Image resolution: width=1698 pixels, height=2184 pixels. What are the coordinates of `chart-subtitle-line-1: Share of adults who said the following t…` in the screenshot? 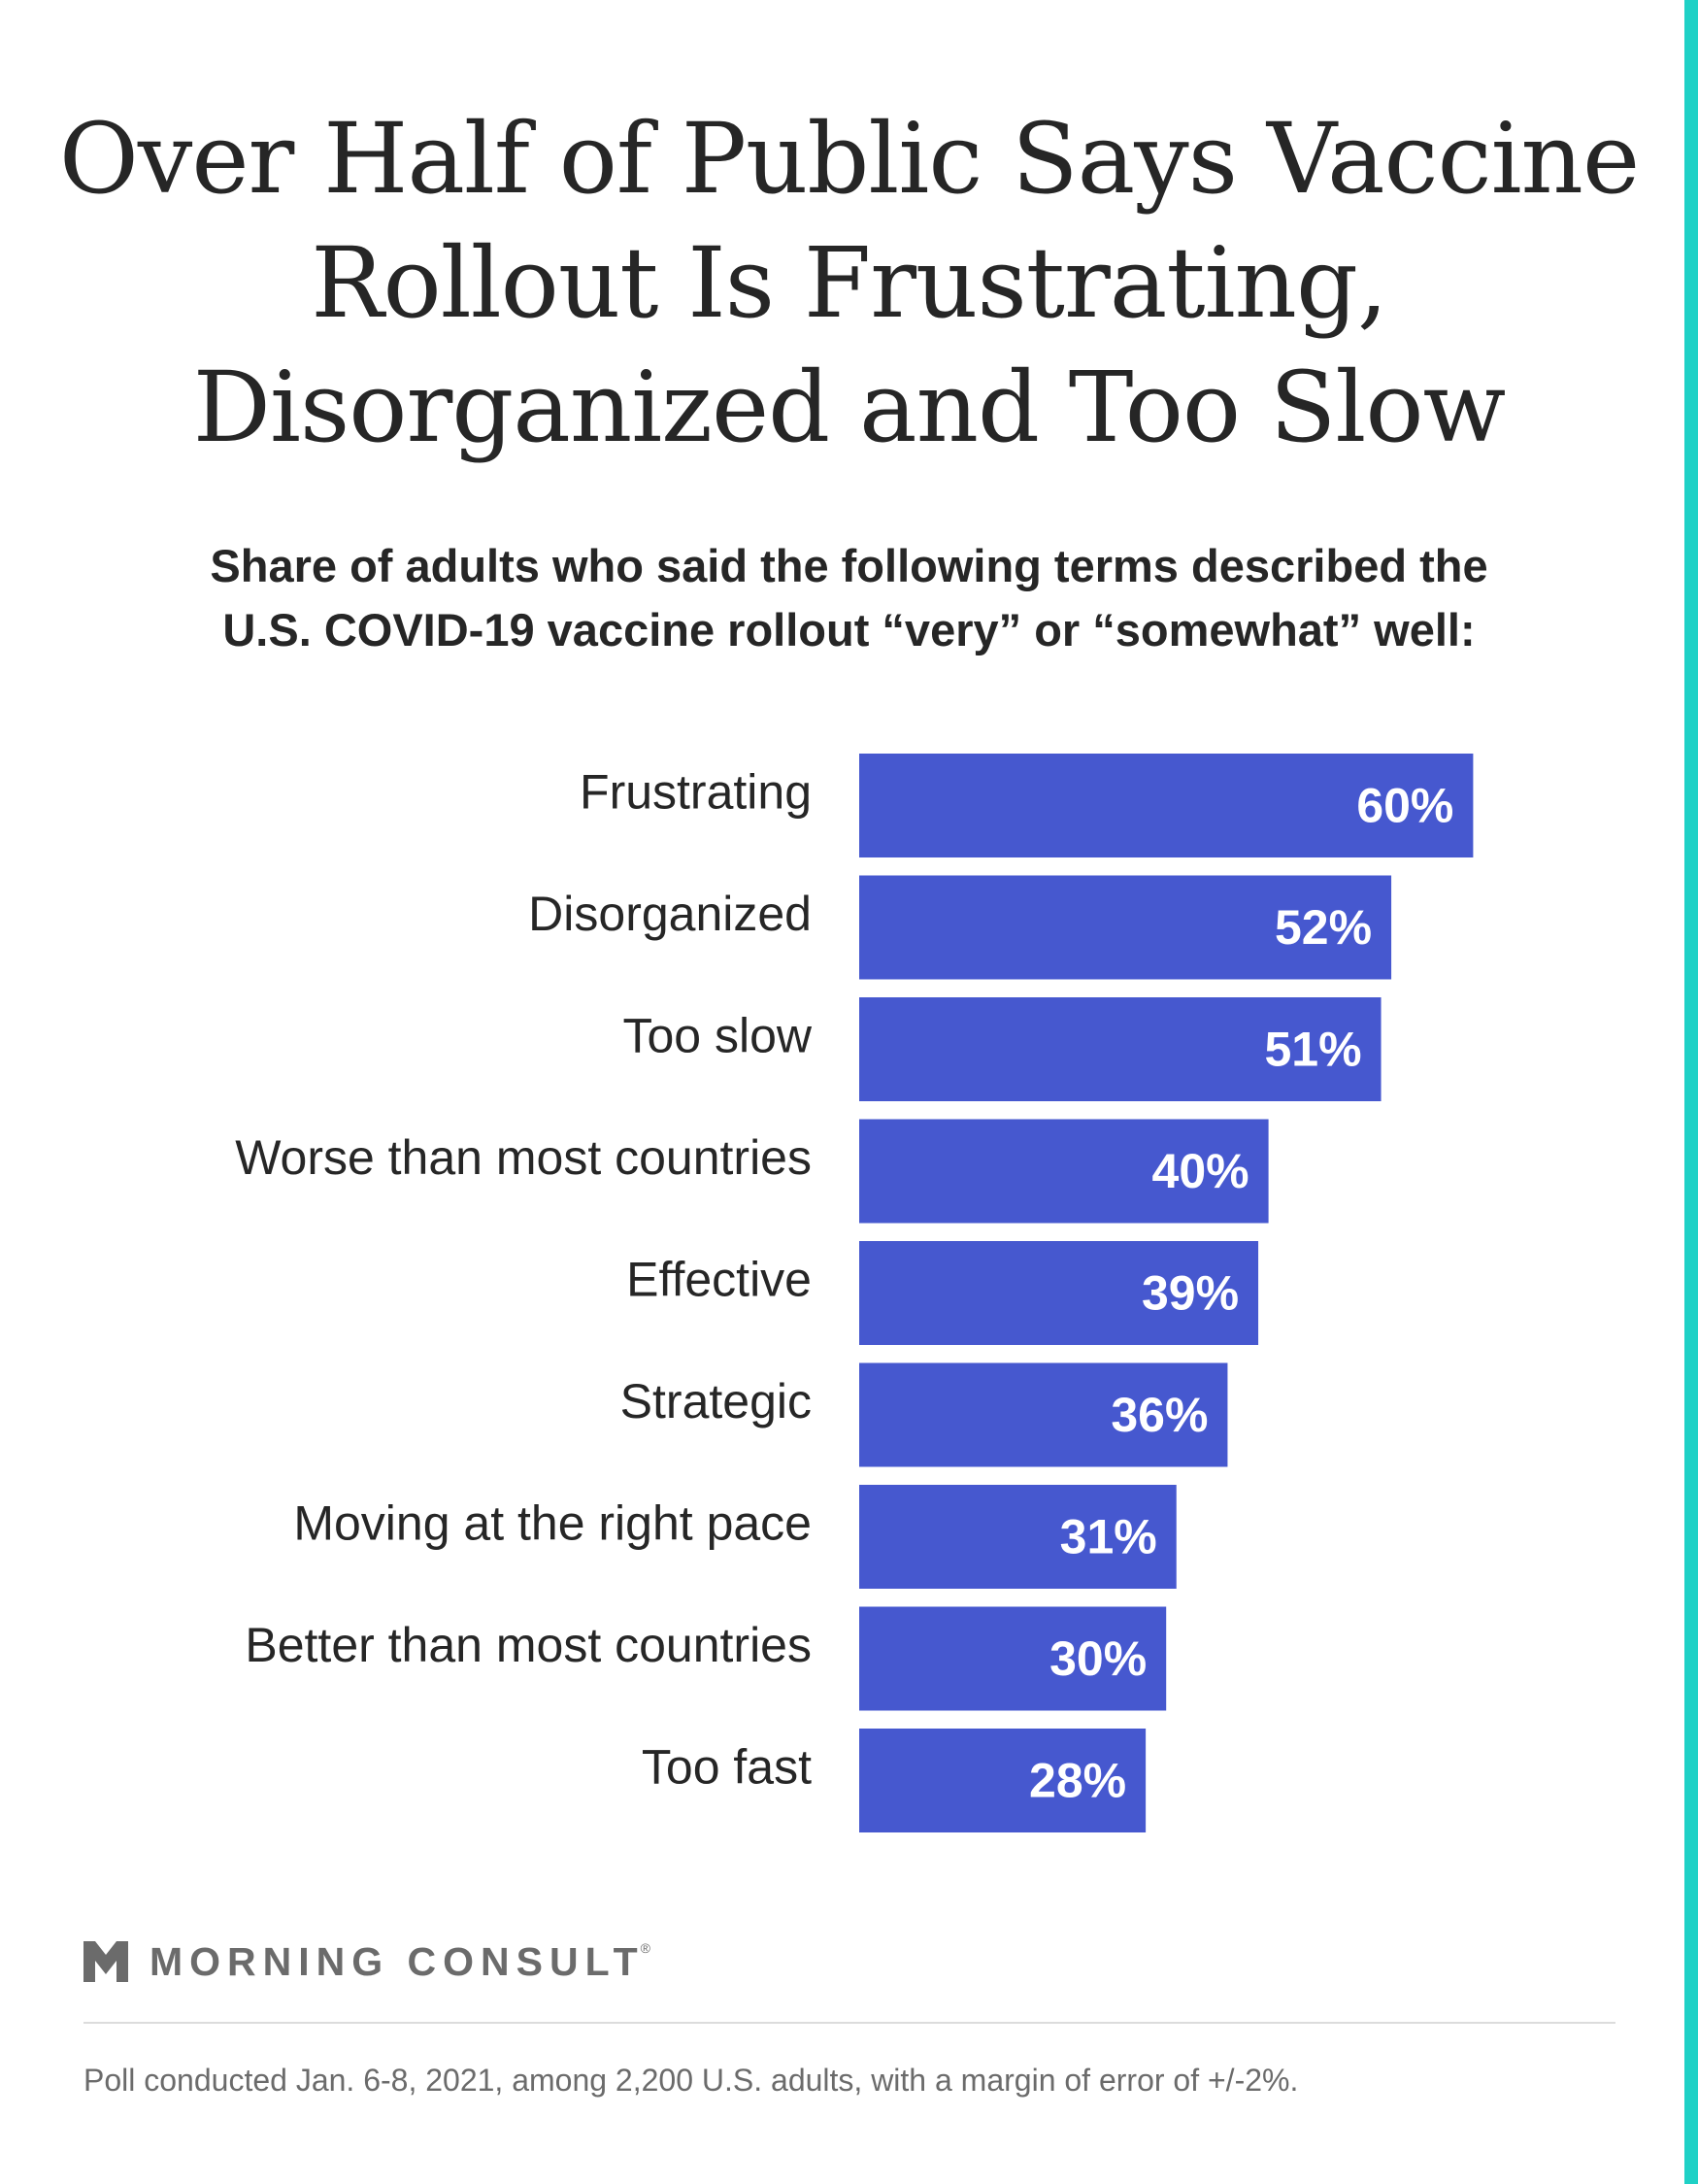 It's located at (849, 565).